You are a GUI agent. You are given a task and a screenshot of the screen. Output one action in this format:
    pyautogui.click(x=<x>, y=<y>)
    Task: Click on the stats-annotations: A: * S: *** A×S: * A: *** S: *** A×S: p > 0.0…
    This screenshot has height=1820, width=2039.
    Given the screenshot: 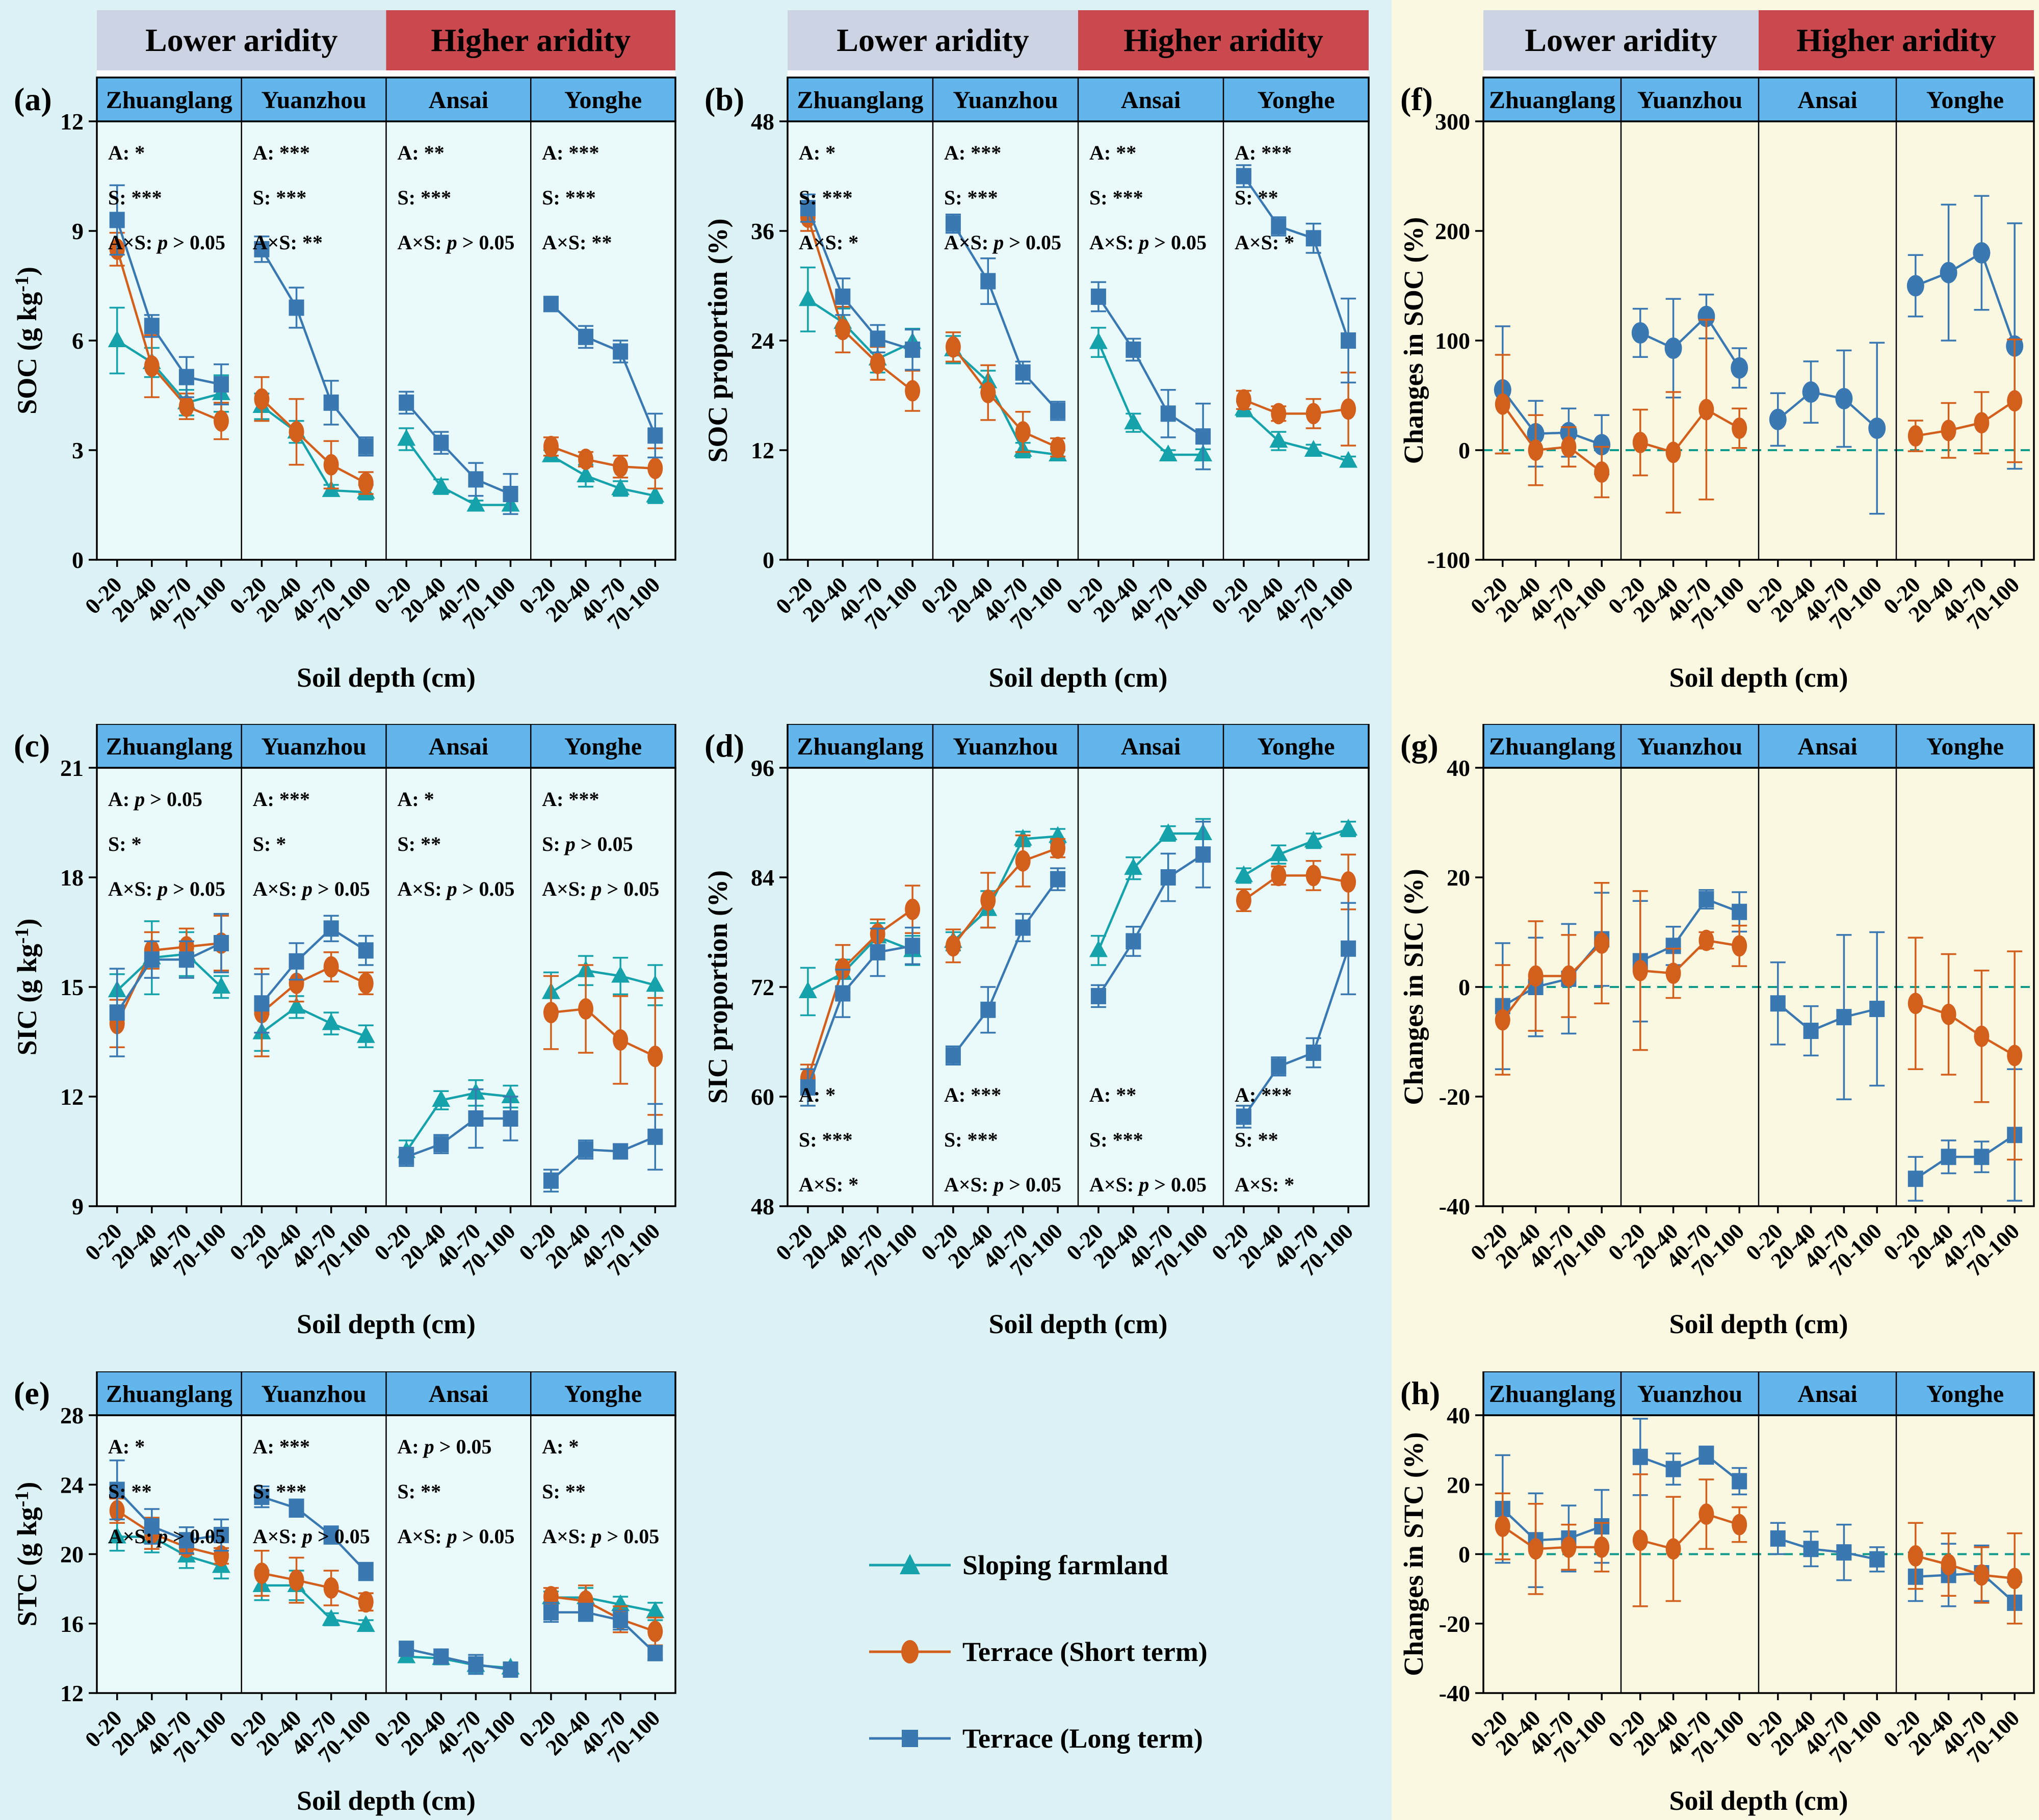 What is the action you would take?
    pyautogui.click(x=1047, y=1139)
    